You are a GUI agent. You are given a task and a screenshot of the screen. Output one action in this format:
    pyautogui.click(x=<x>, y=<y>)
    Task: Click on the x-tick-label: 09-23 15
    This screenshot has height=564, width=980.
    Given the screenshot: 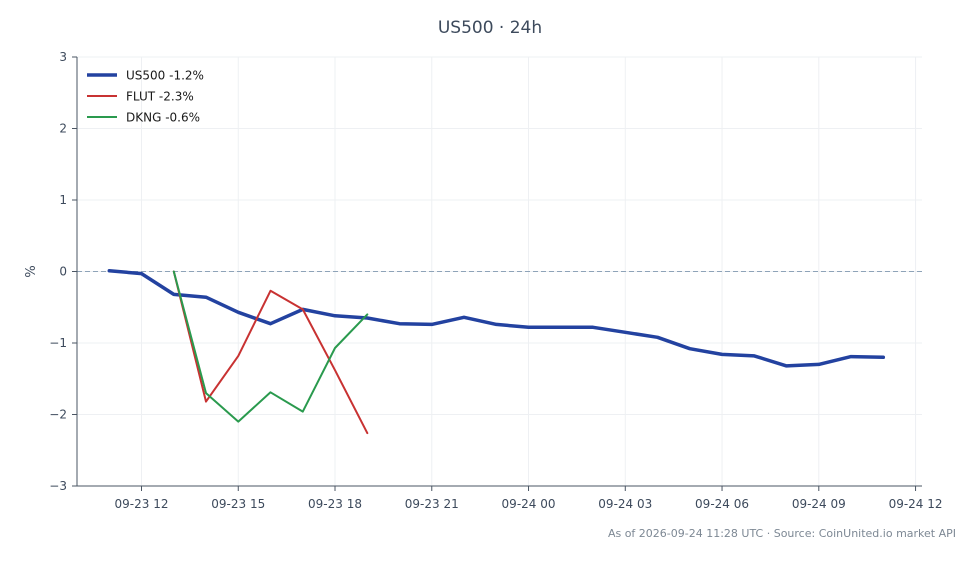 What is the action you would take?
    pyautogui.click(x=238, y=504)
    